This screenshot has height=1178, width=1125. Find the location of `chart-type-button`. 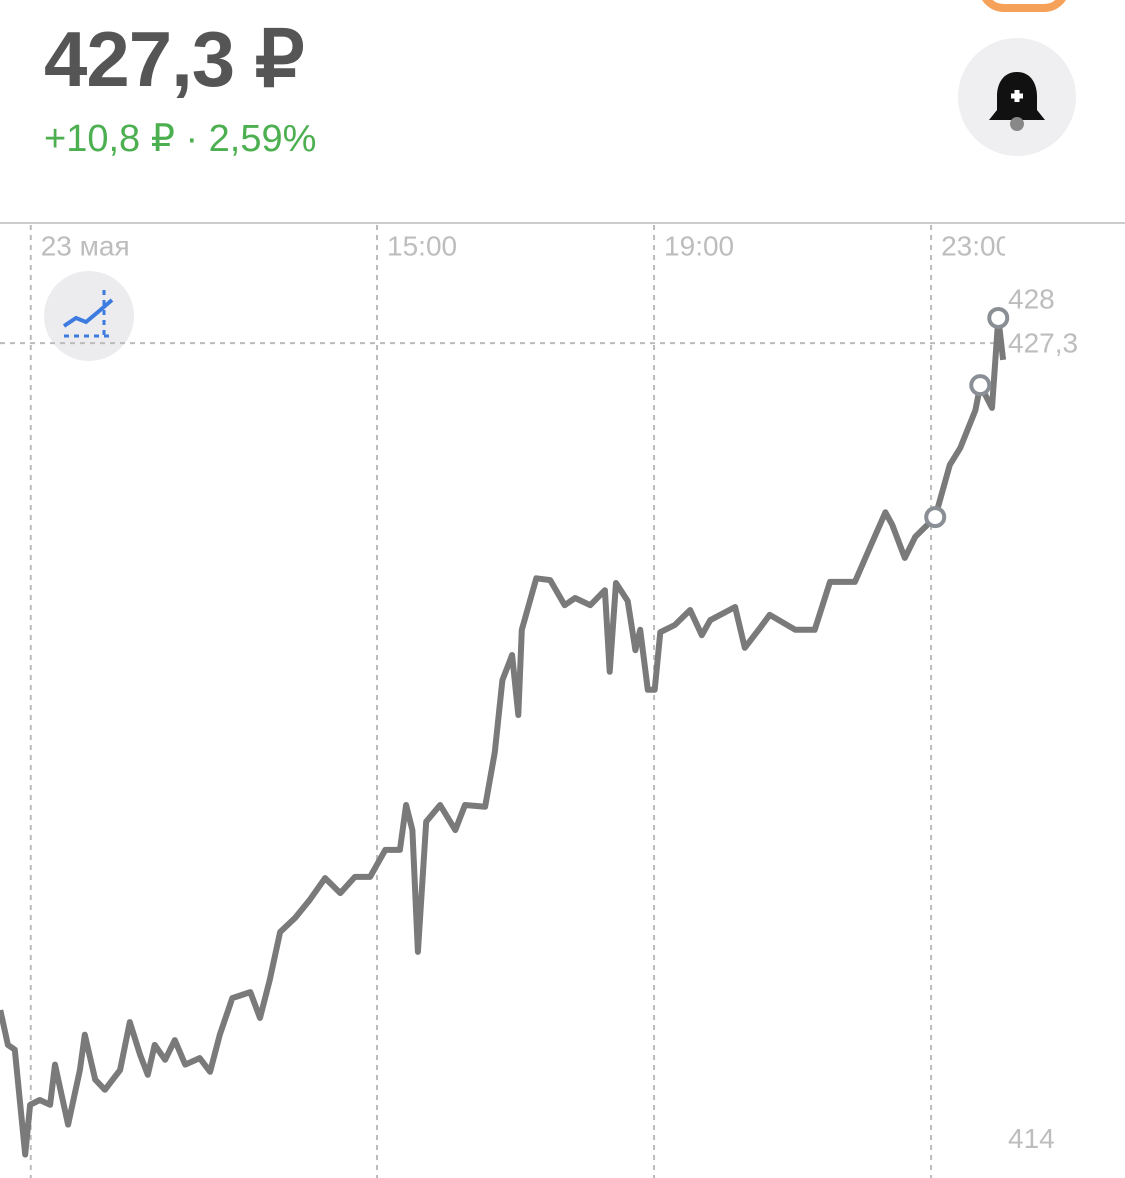

chart-type-button is located at coordinates (89, 316).